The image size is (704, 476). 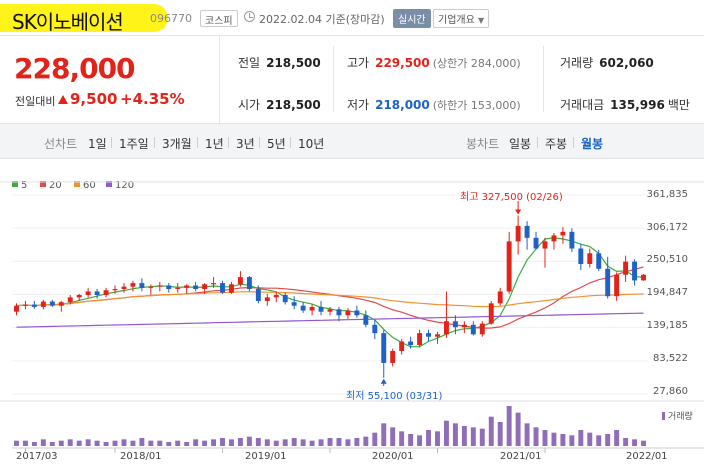 I want to click on company-overview-label: 기업개요, so click(x=456, y=20).